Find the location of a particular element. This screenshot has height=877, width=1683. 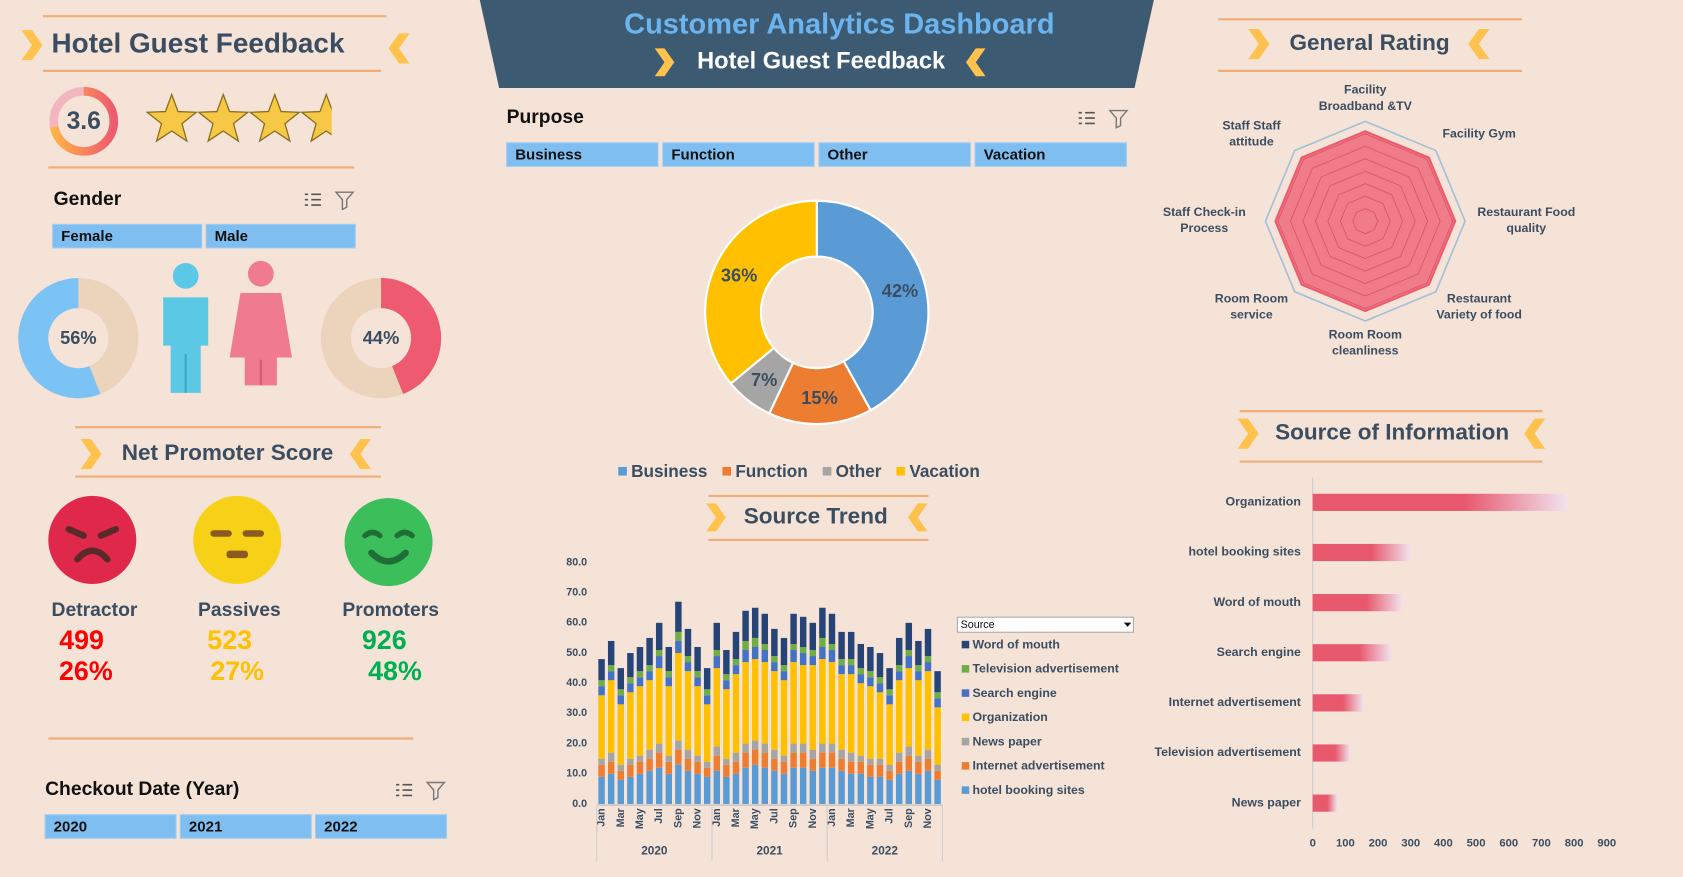

slicer-item: Business is located at coordinates (548, 155).